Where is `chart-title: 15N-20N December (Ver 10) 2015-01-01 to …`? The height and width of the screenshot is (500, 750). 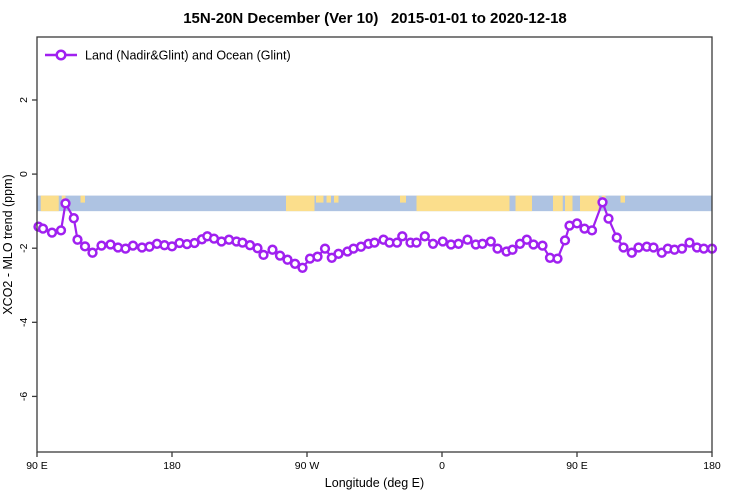 chart-title: 15N-20N December (Ver 10) 2015-01-01 to … is located at coordinates (375, 18).